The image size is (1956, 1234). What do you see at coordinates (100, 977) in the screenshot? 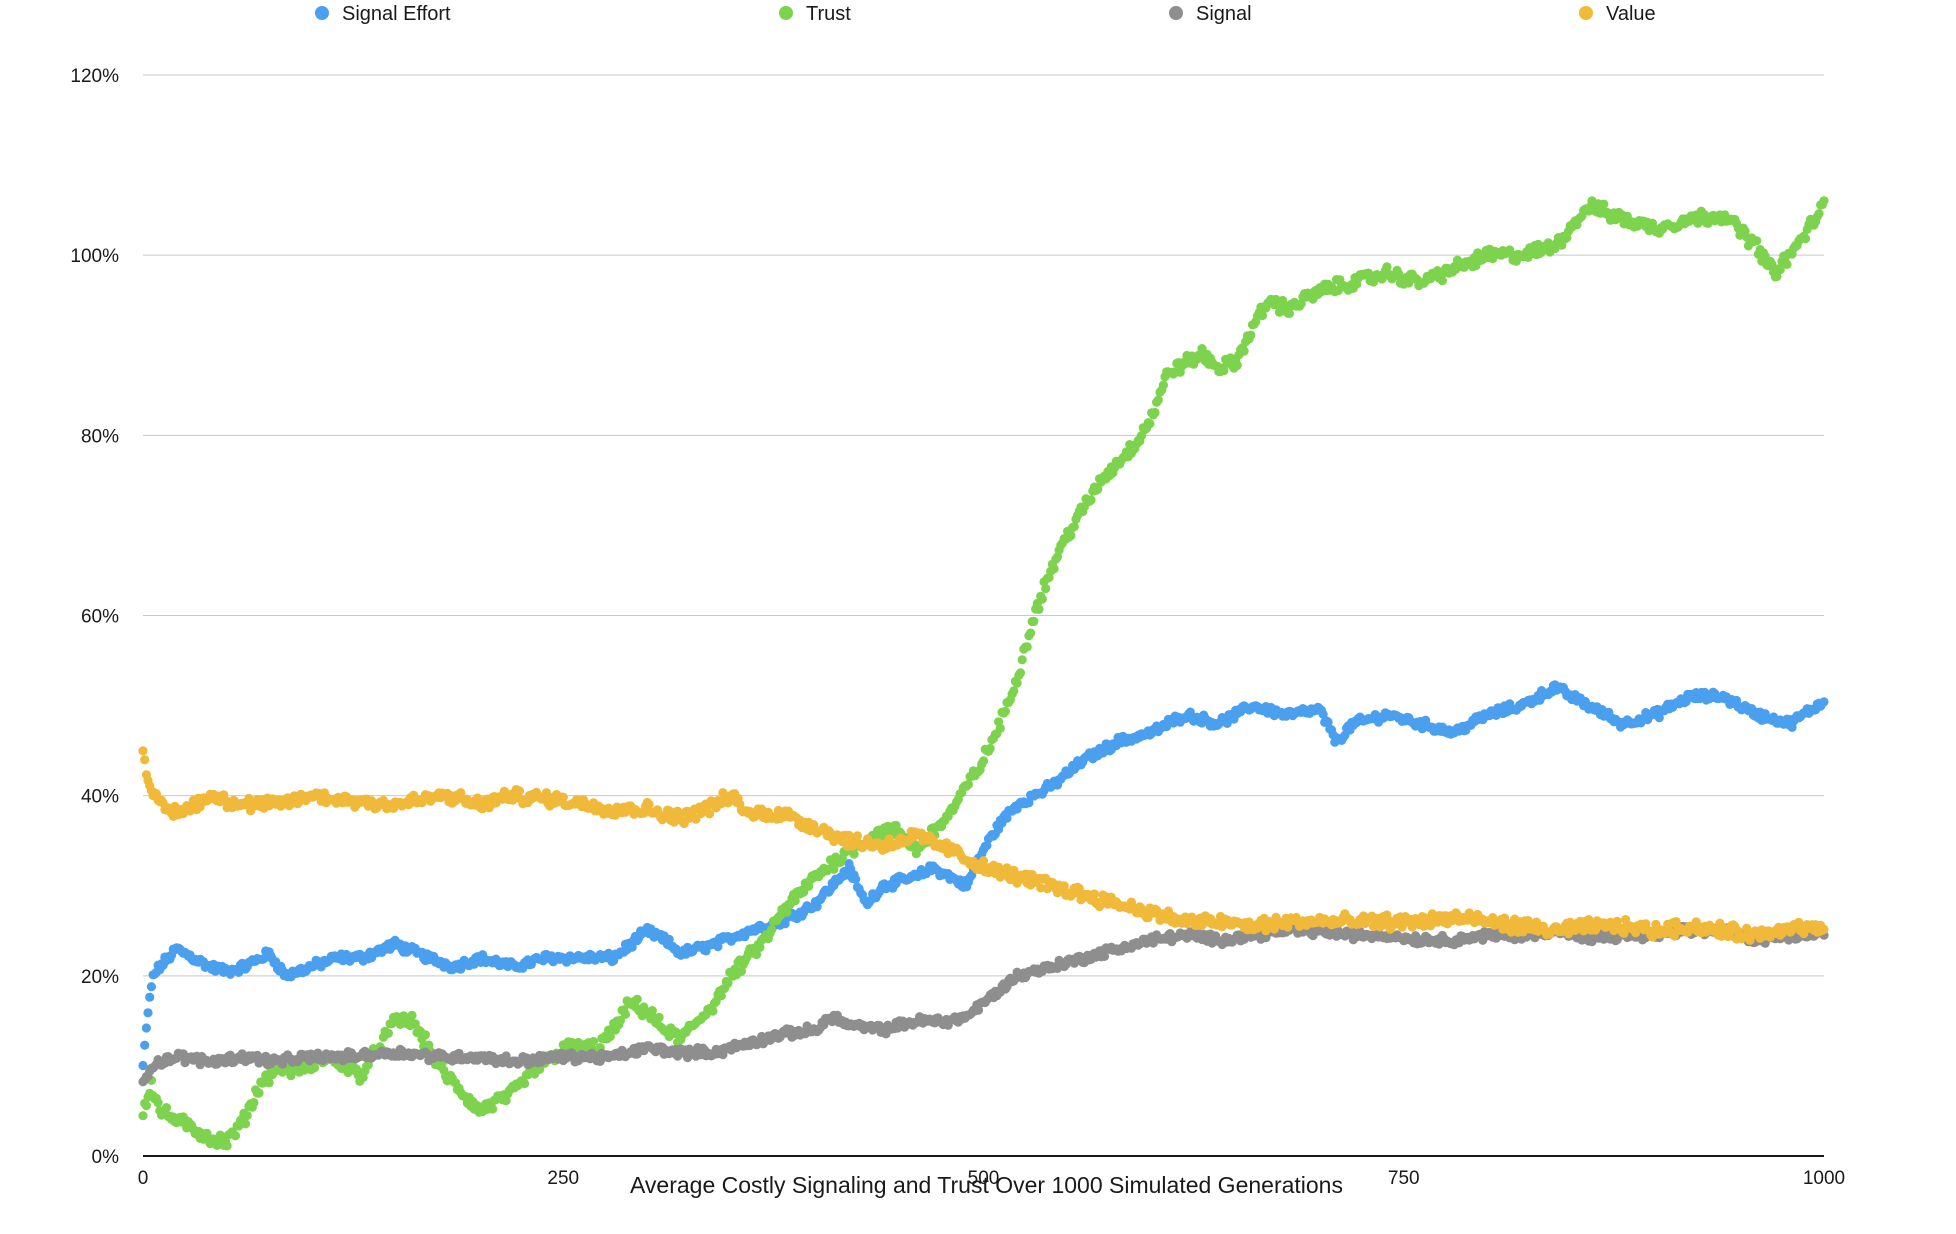
I see `y-tick-label: 20%` at bounding box center [100, 977].